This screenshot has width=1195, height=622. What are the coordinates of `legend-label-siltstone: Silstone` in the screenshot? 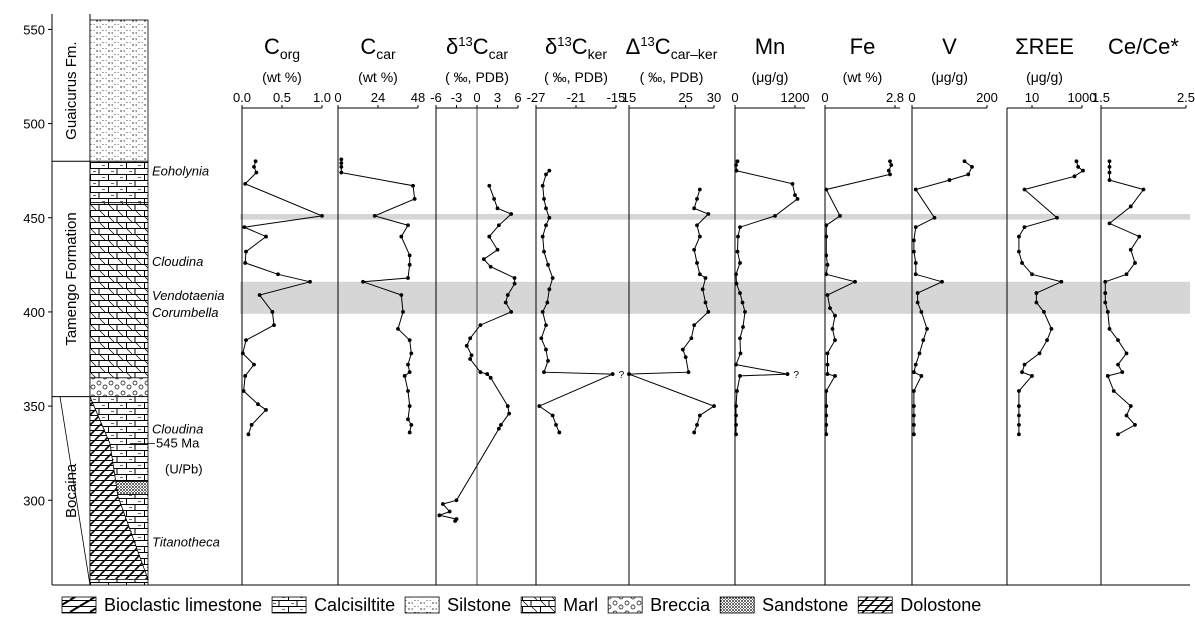 It's located at (479, 605).